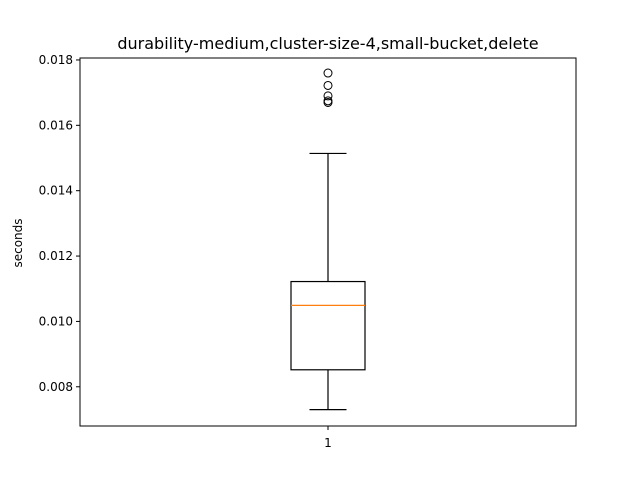 Image resolution: width=640 pixels, height=480 pixels. I want to click on y-tick-label: 0.010, so click(56, 321).